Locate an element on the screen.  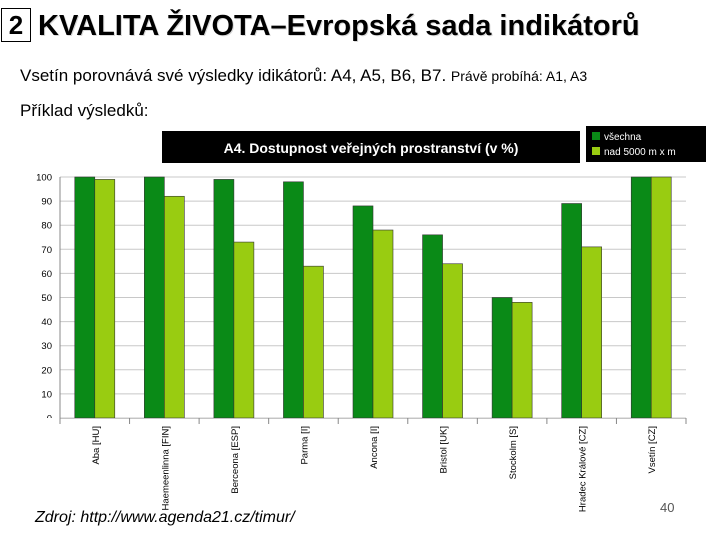
legend-label: všechna is located at coordinates (623, 137).